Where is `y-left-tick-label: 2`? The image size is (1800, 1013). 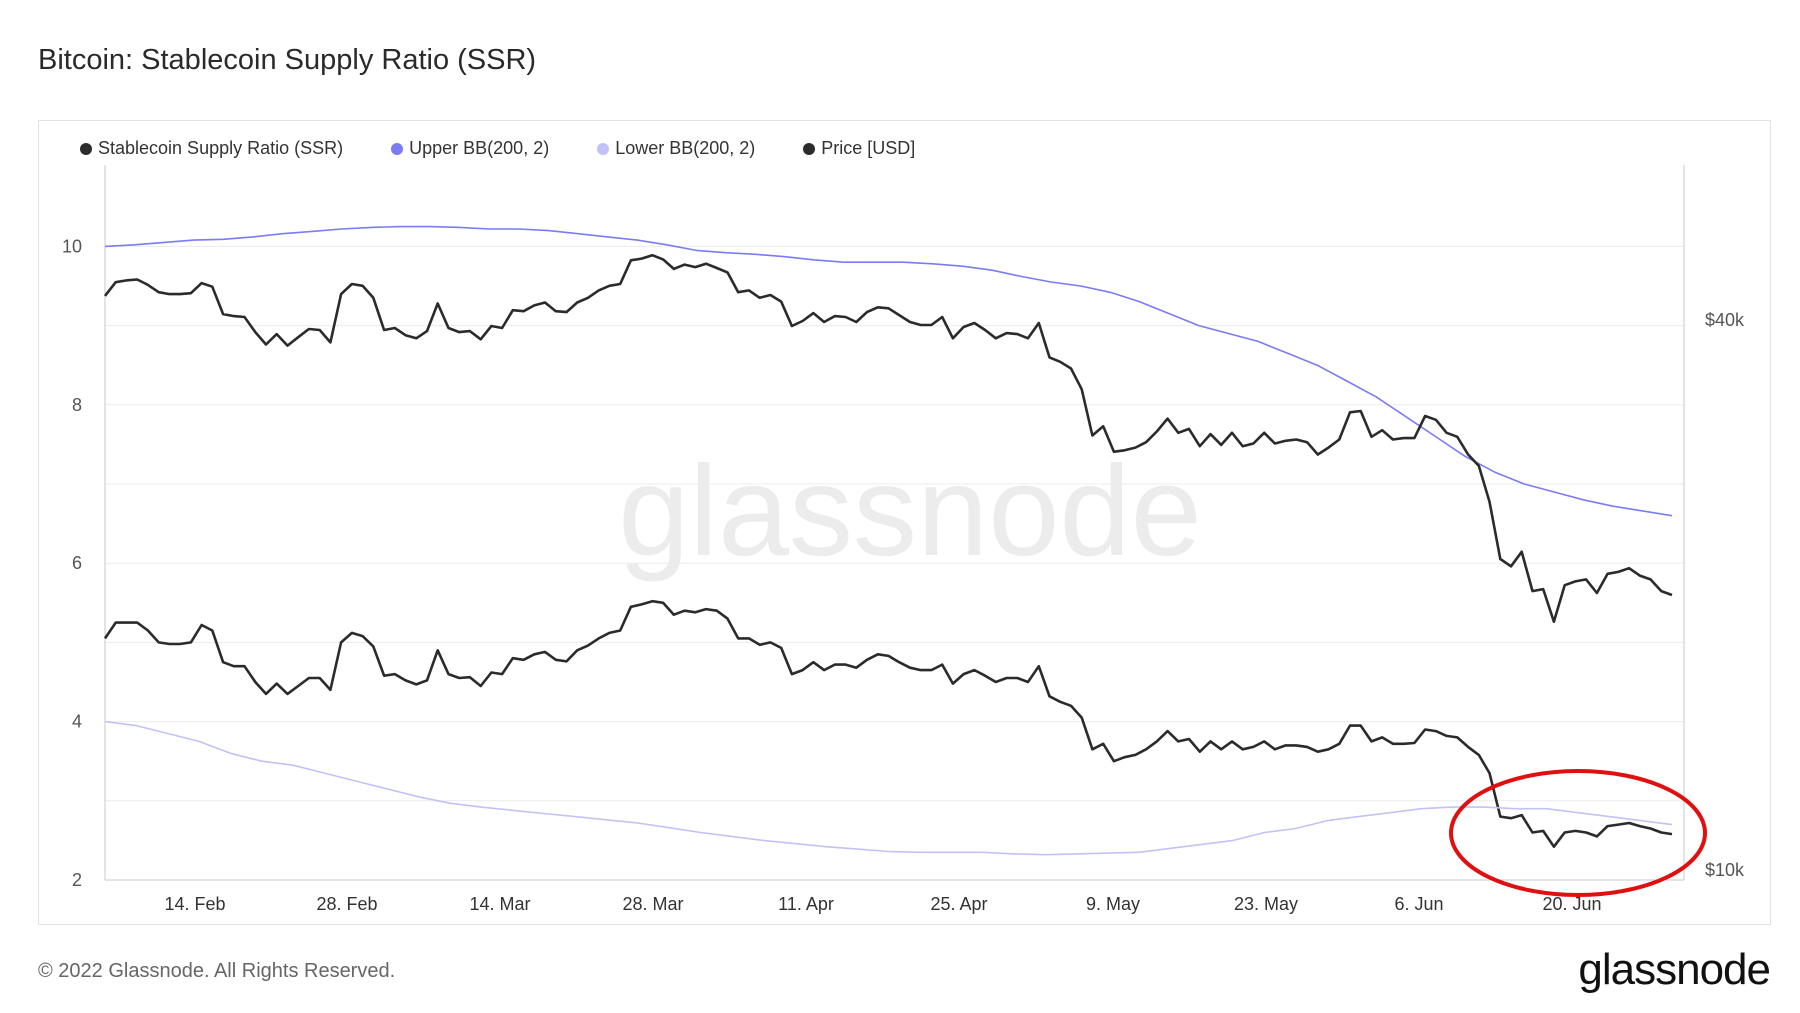
y-left-tick-label: 2 is located at coordinates (77, 880).